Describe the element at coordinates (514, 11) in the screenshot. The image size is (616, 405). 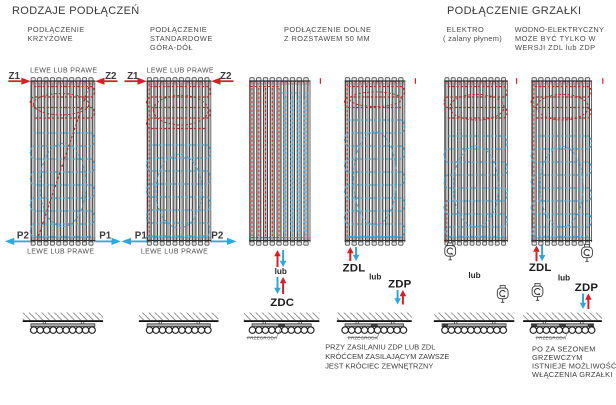
I see `svg-text: PODŁĄCZENIE GRZAŁKI` at that location.